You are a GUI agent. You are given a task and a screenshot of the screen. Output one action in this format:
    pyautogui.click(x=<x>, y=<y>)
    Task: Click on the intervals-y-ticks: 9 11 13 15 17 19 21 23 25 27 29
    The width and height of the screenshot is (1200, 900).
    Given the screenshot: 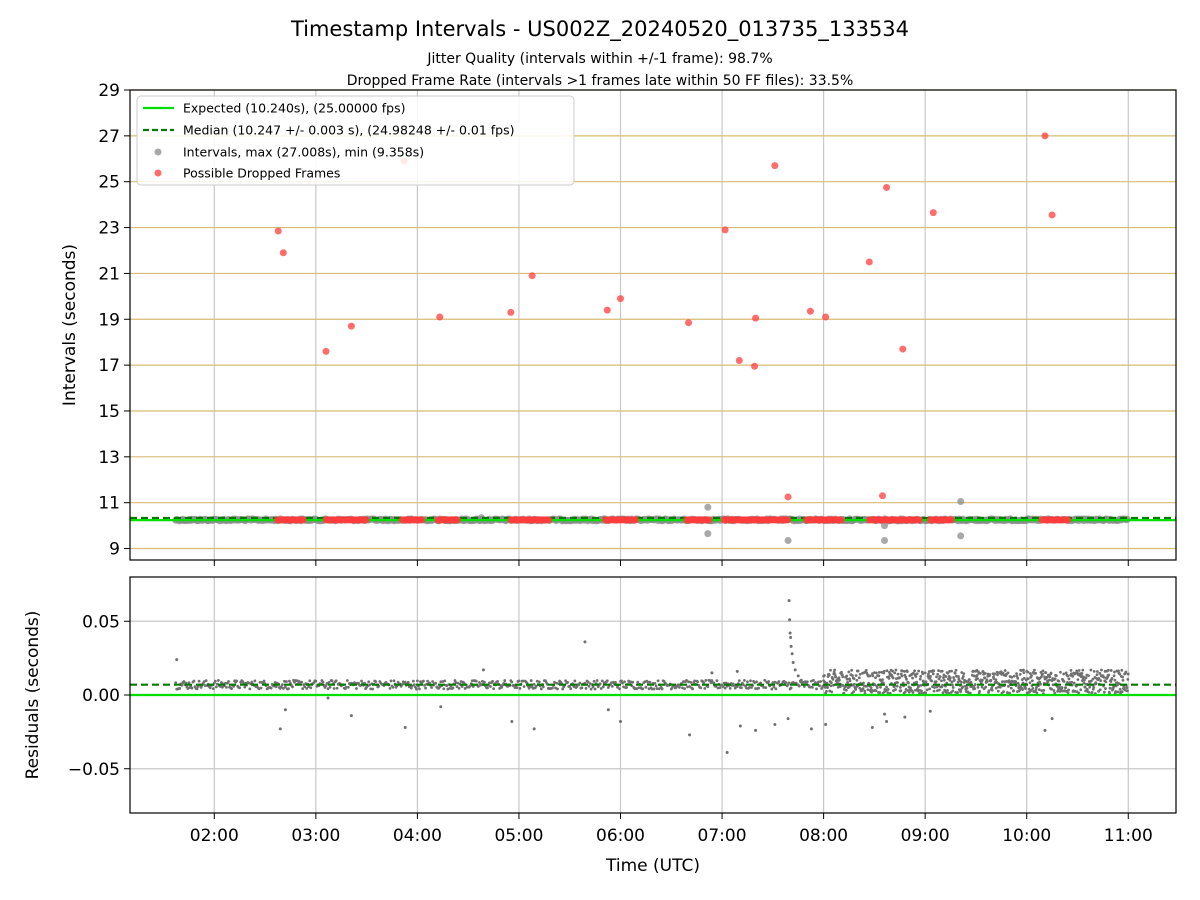 What is the action you would take?
    pyautogui.click(x=114, y=320)
    